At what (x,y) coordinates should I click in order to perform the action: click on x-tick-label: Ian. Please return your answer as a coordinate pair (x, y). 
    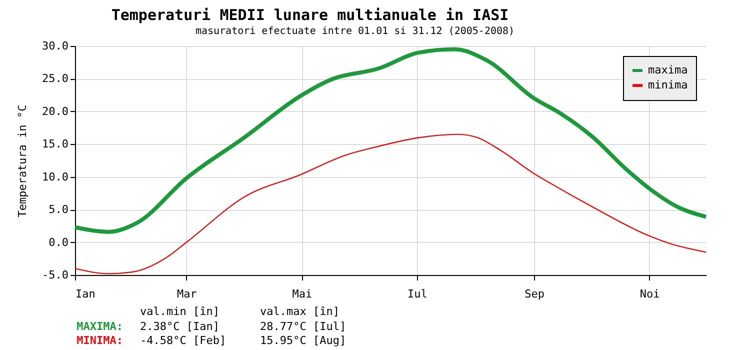
    Looking at the image, I should click on (86, 294).